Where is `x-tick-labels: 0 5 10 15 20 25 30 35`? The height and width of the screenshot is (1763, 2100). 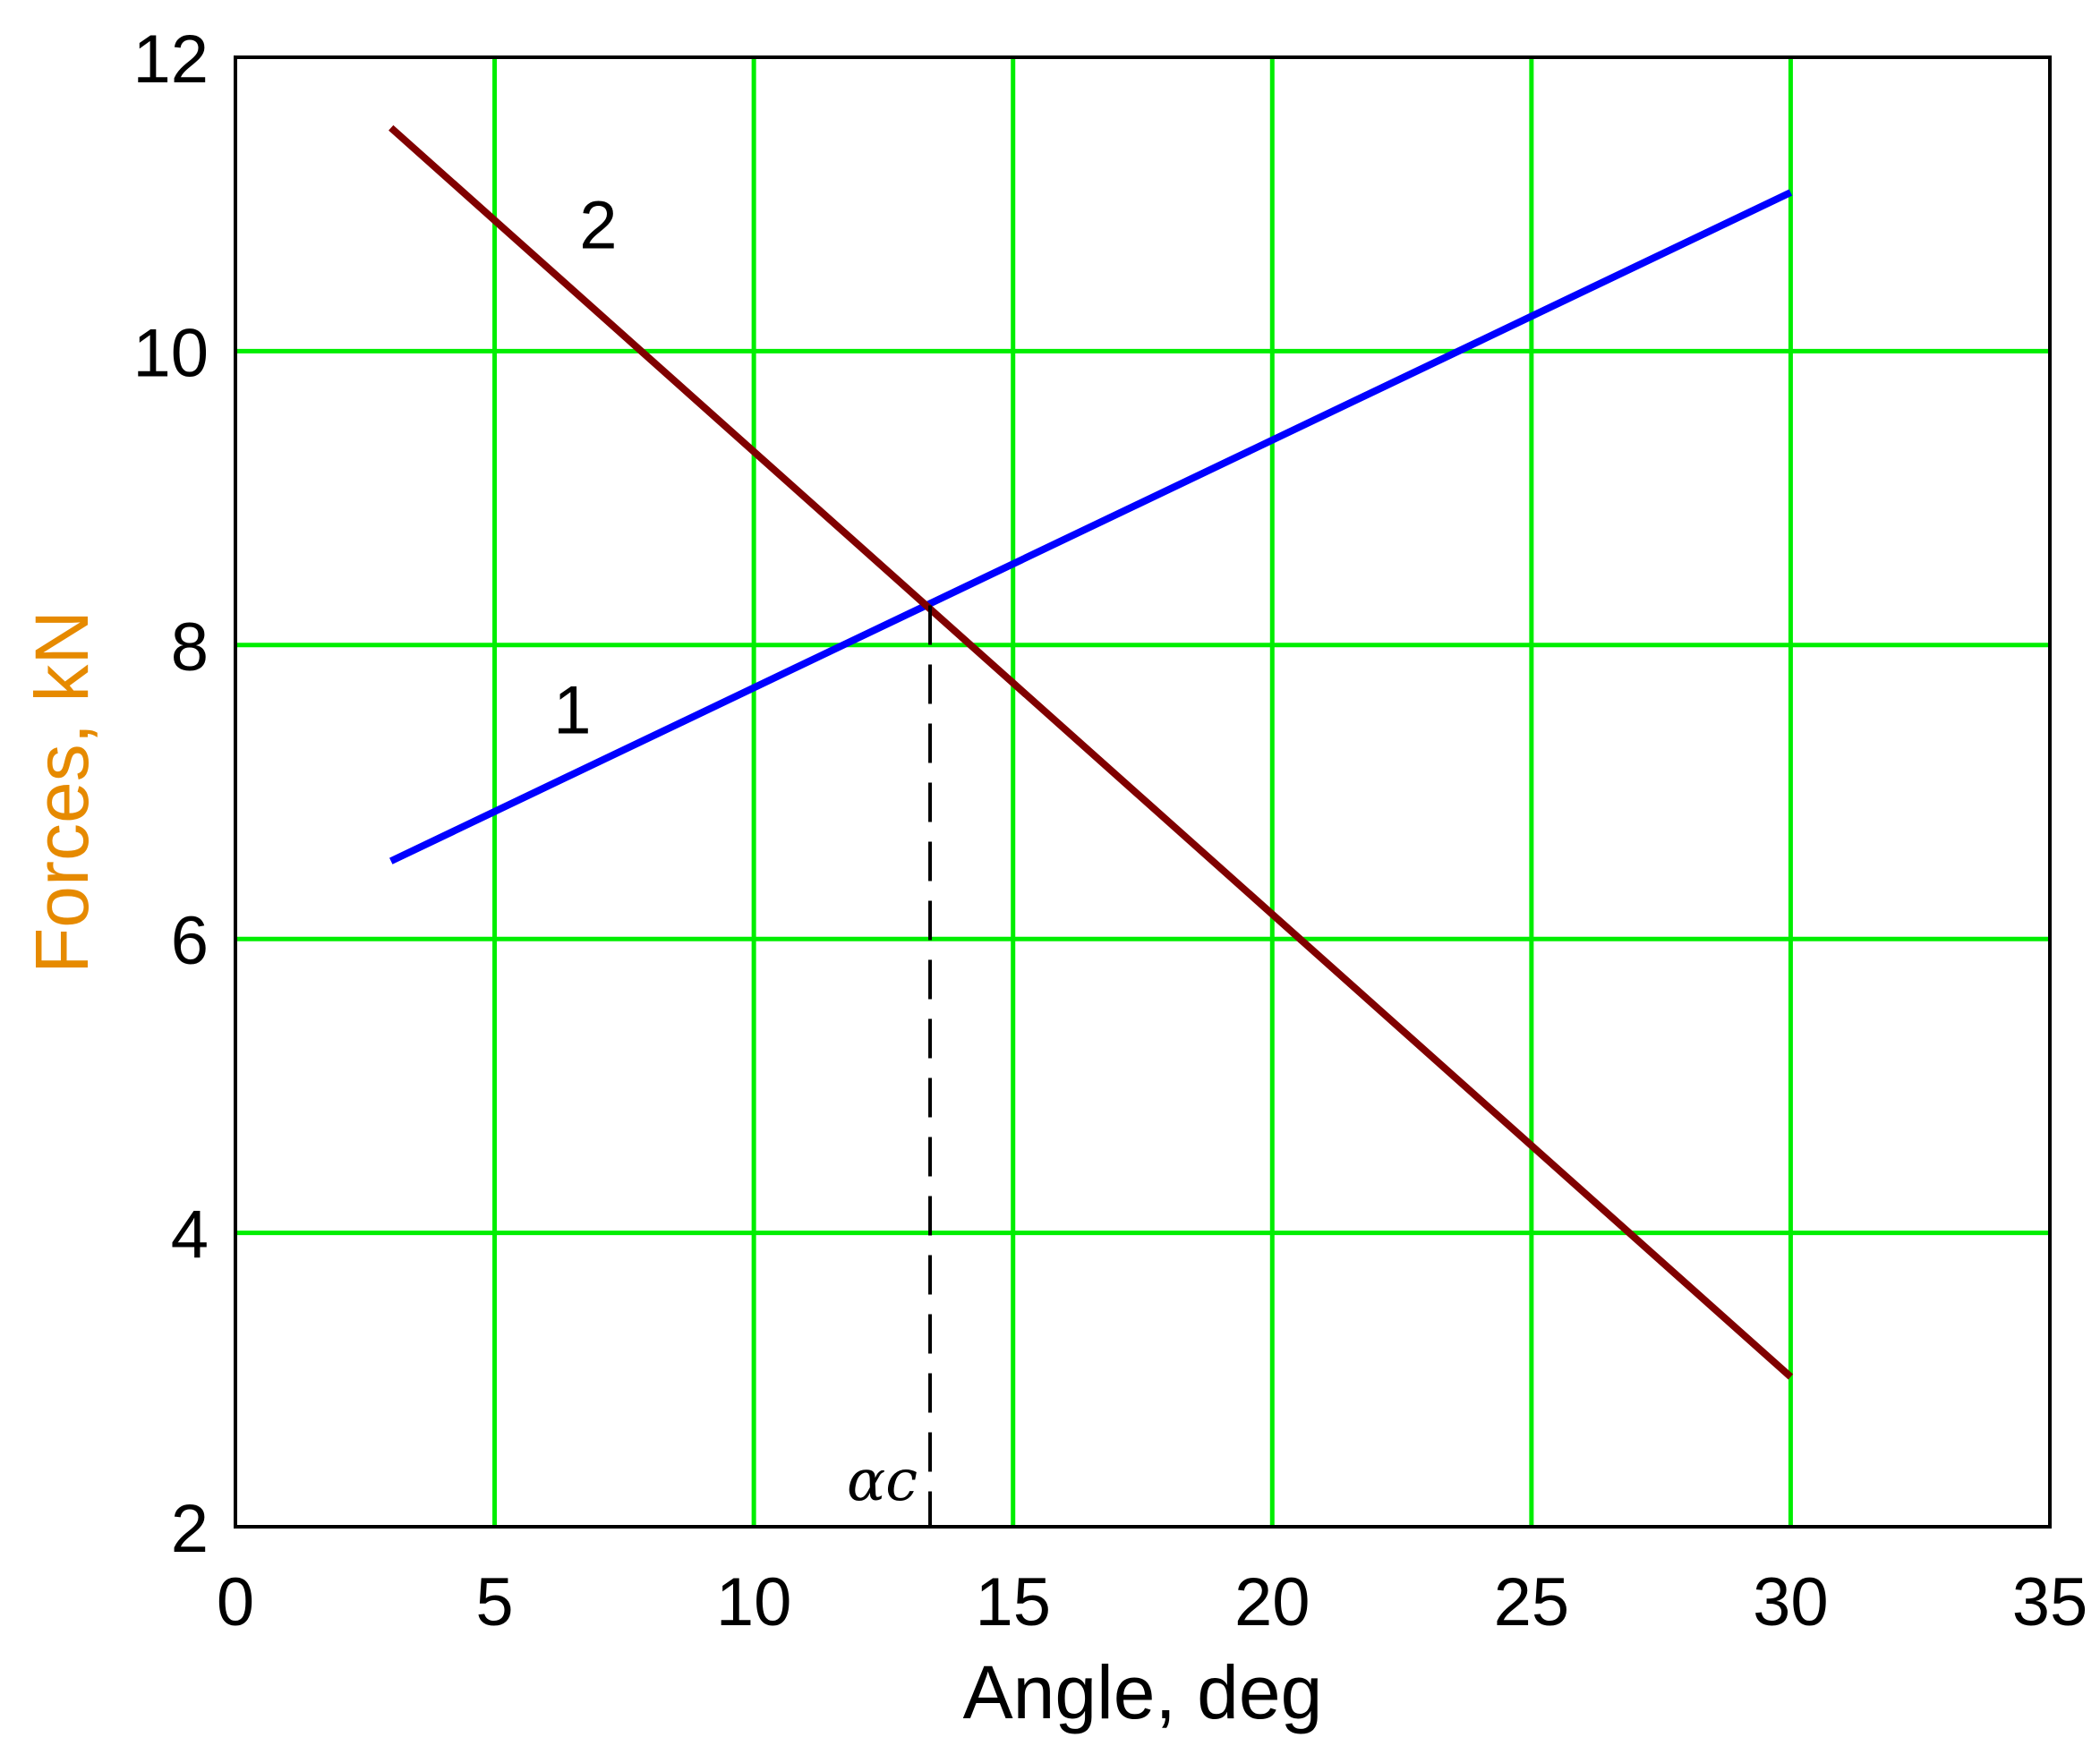
x-tick-labels: 0 5 10 15 20 25 30 35 is located at coordinates (1152, 1602).